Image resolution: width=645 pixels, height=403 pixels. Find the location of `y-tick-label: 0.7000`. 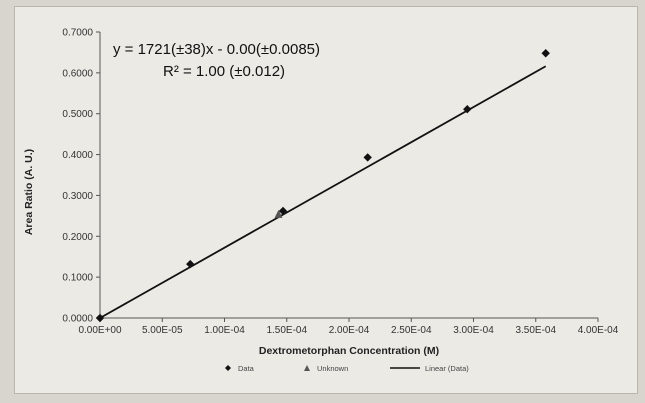

y-tick-label: 0.7000 is located at coordinates (77, 33).